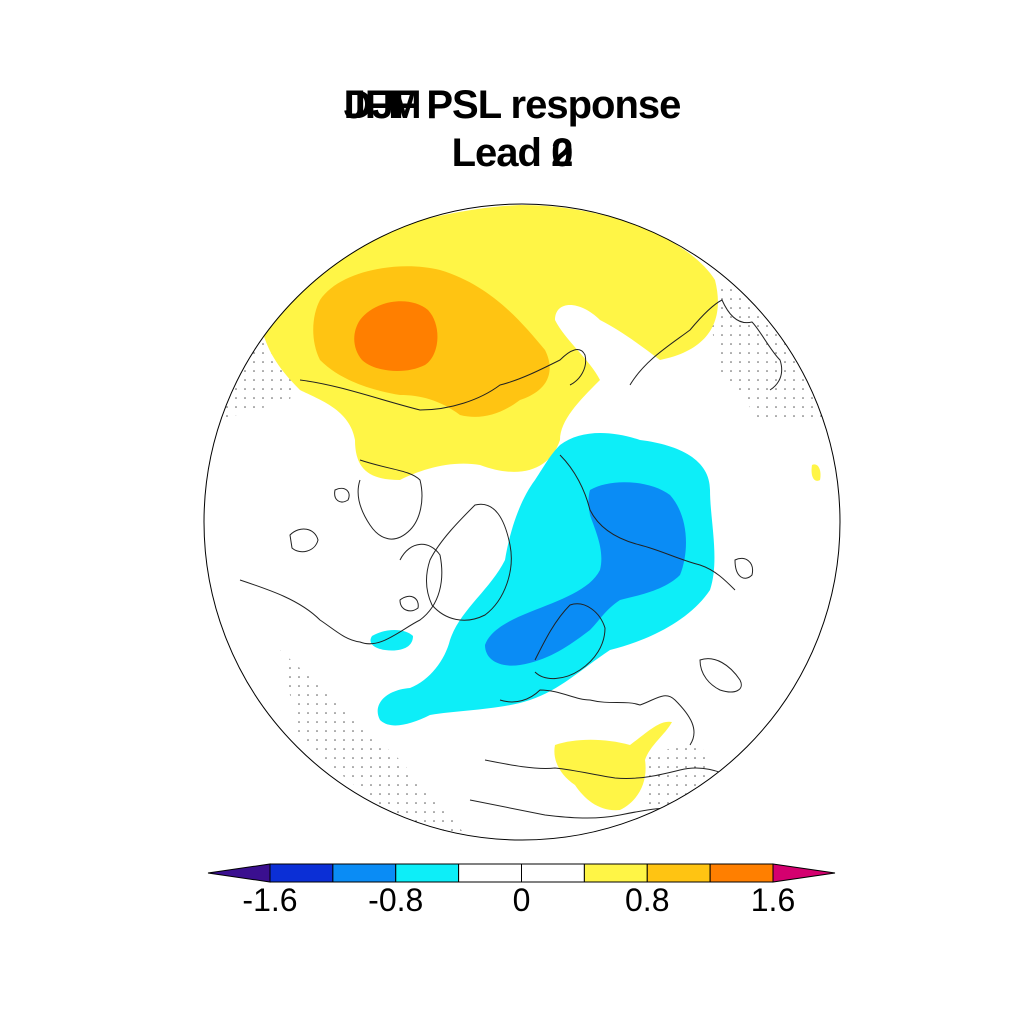 The height and width of the screenshot is (1024, 1024). What do you see at coordinates (773, 900) in the screenshot?
I see `colorbar-tick-label: 1.6` at bounding box center [773, 900].